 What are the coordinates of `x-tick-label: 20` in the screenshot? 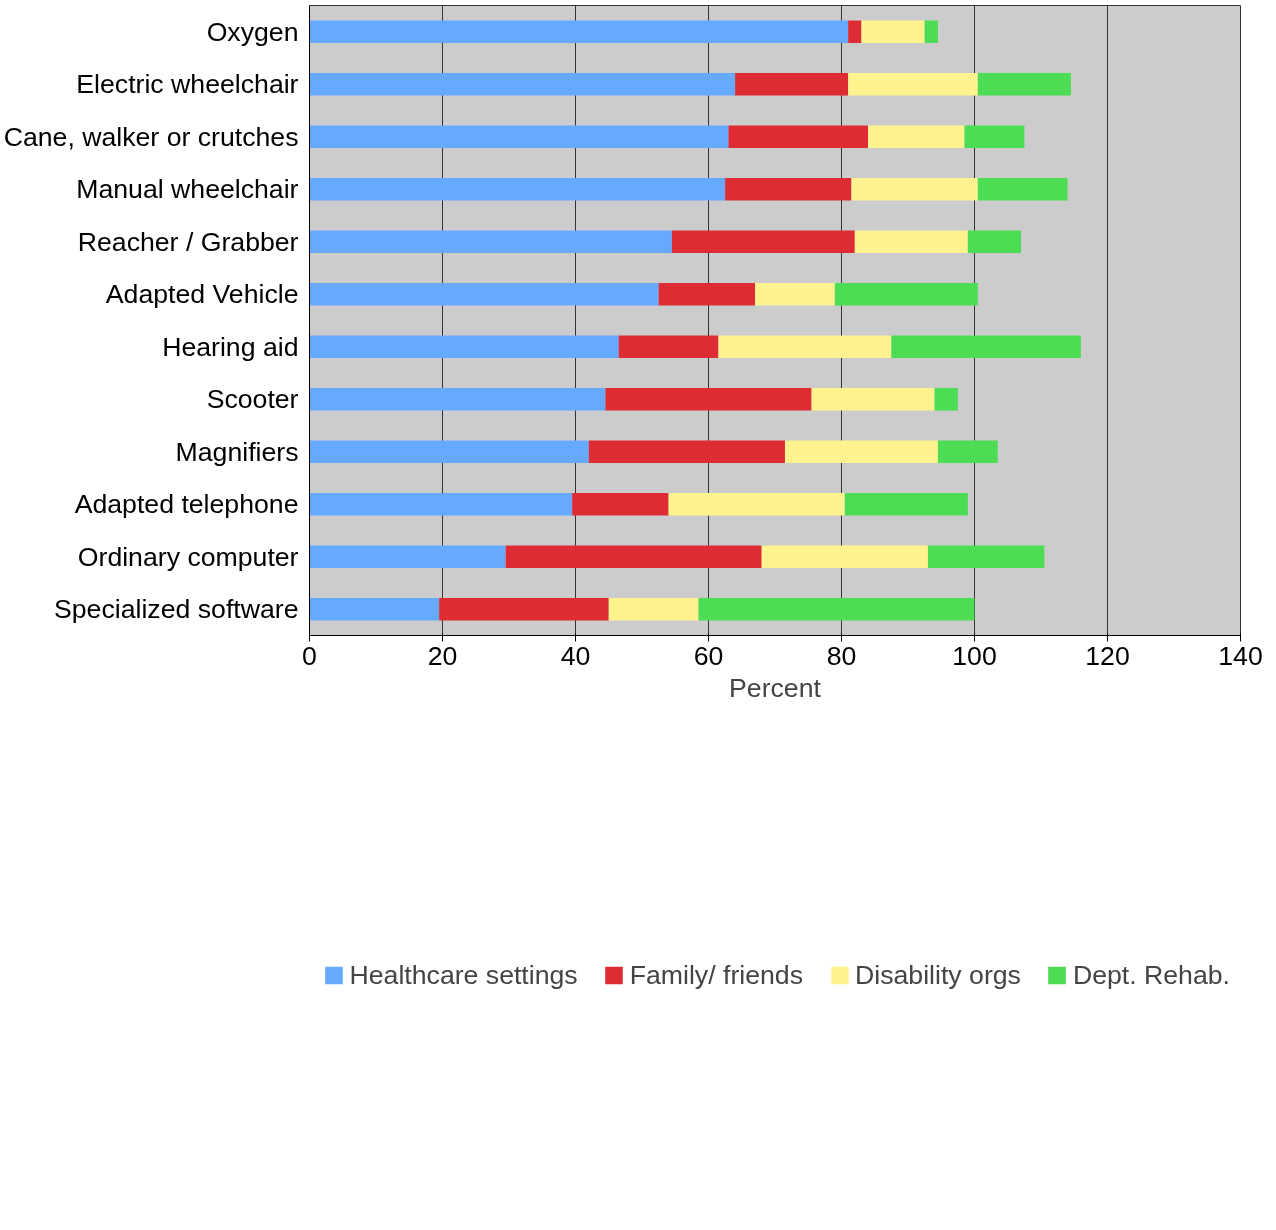 It's located at (442, 655).